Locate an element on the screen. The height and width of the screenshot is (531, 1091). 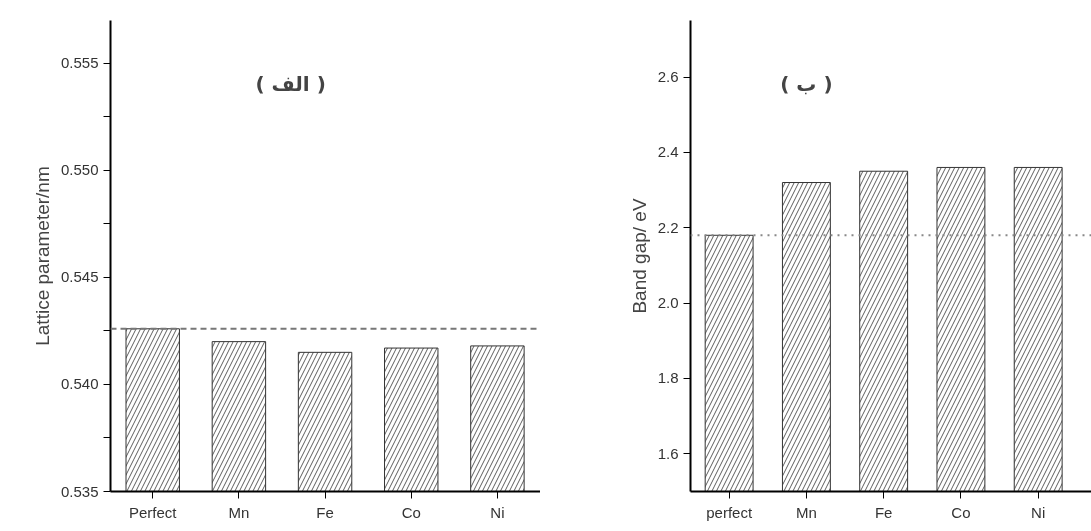
y-tick-label: 0.550 is located at coordinates (79, 170).